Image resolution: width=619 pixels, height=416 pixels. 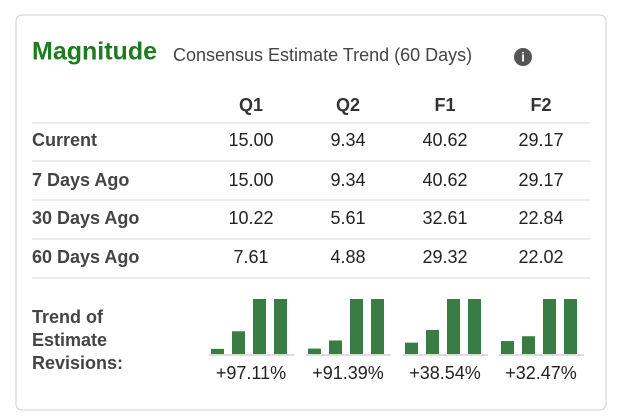 I want to click on trend-change: +38.54%, so click(x=445, y=373).